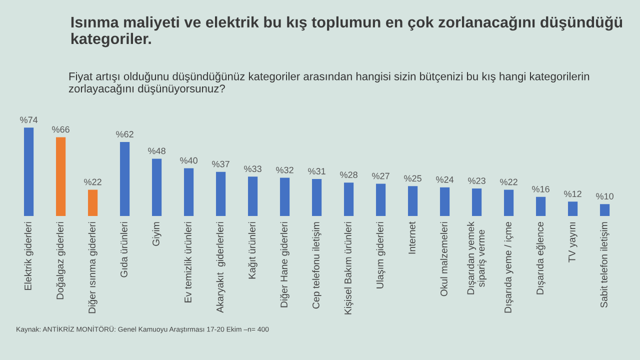 This screenshot has width=640, height=360. Describe the element at coordinates (157, 234) in the screenshot. I see `x-tick-label: Giyim` at that location.